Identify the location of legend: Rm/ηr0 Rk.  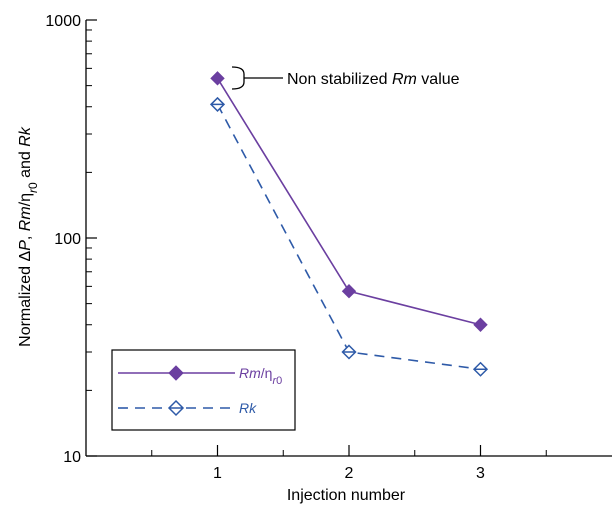
(203, 390).